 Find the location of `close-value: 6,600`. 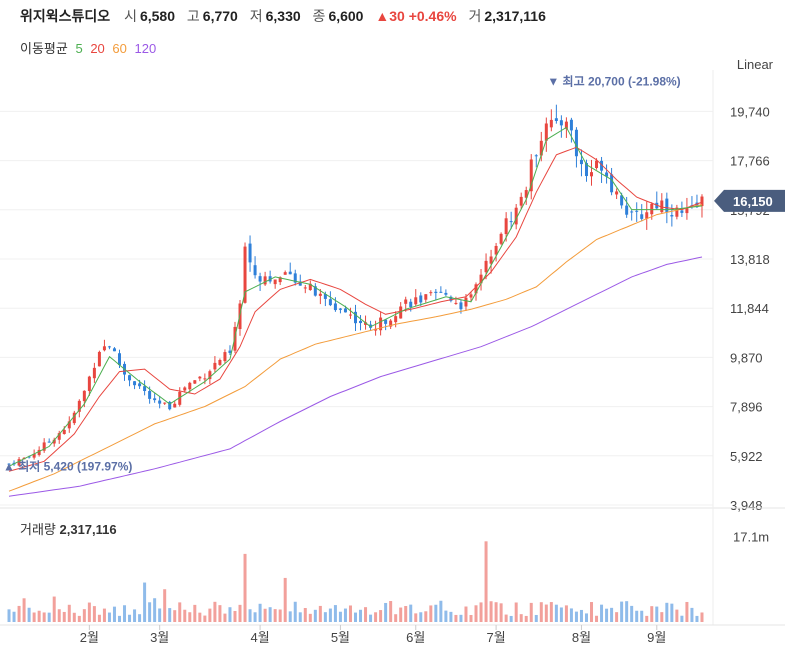

close-value: 6,600 is located at coordinates (346, 16).